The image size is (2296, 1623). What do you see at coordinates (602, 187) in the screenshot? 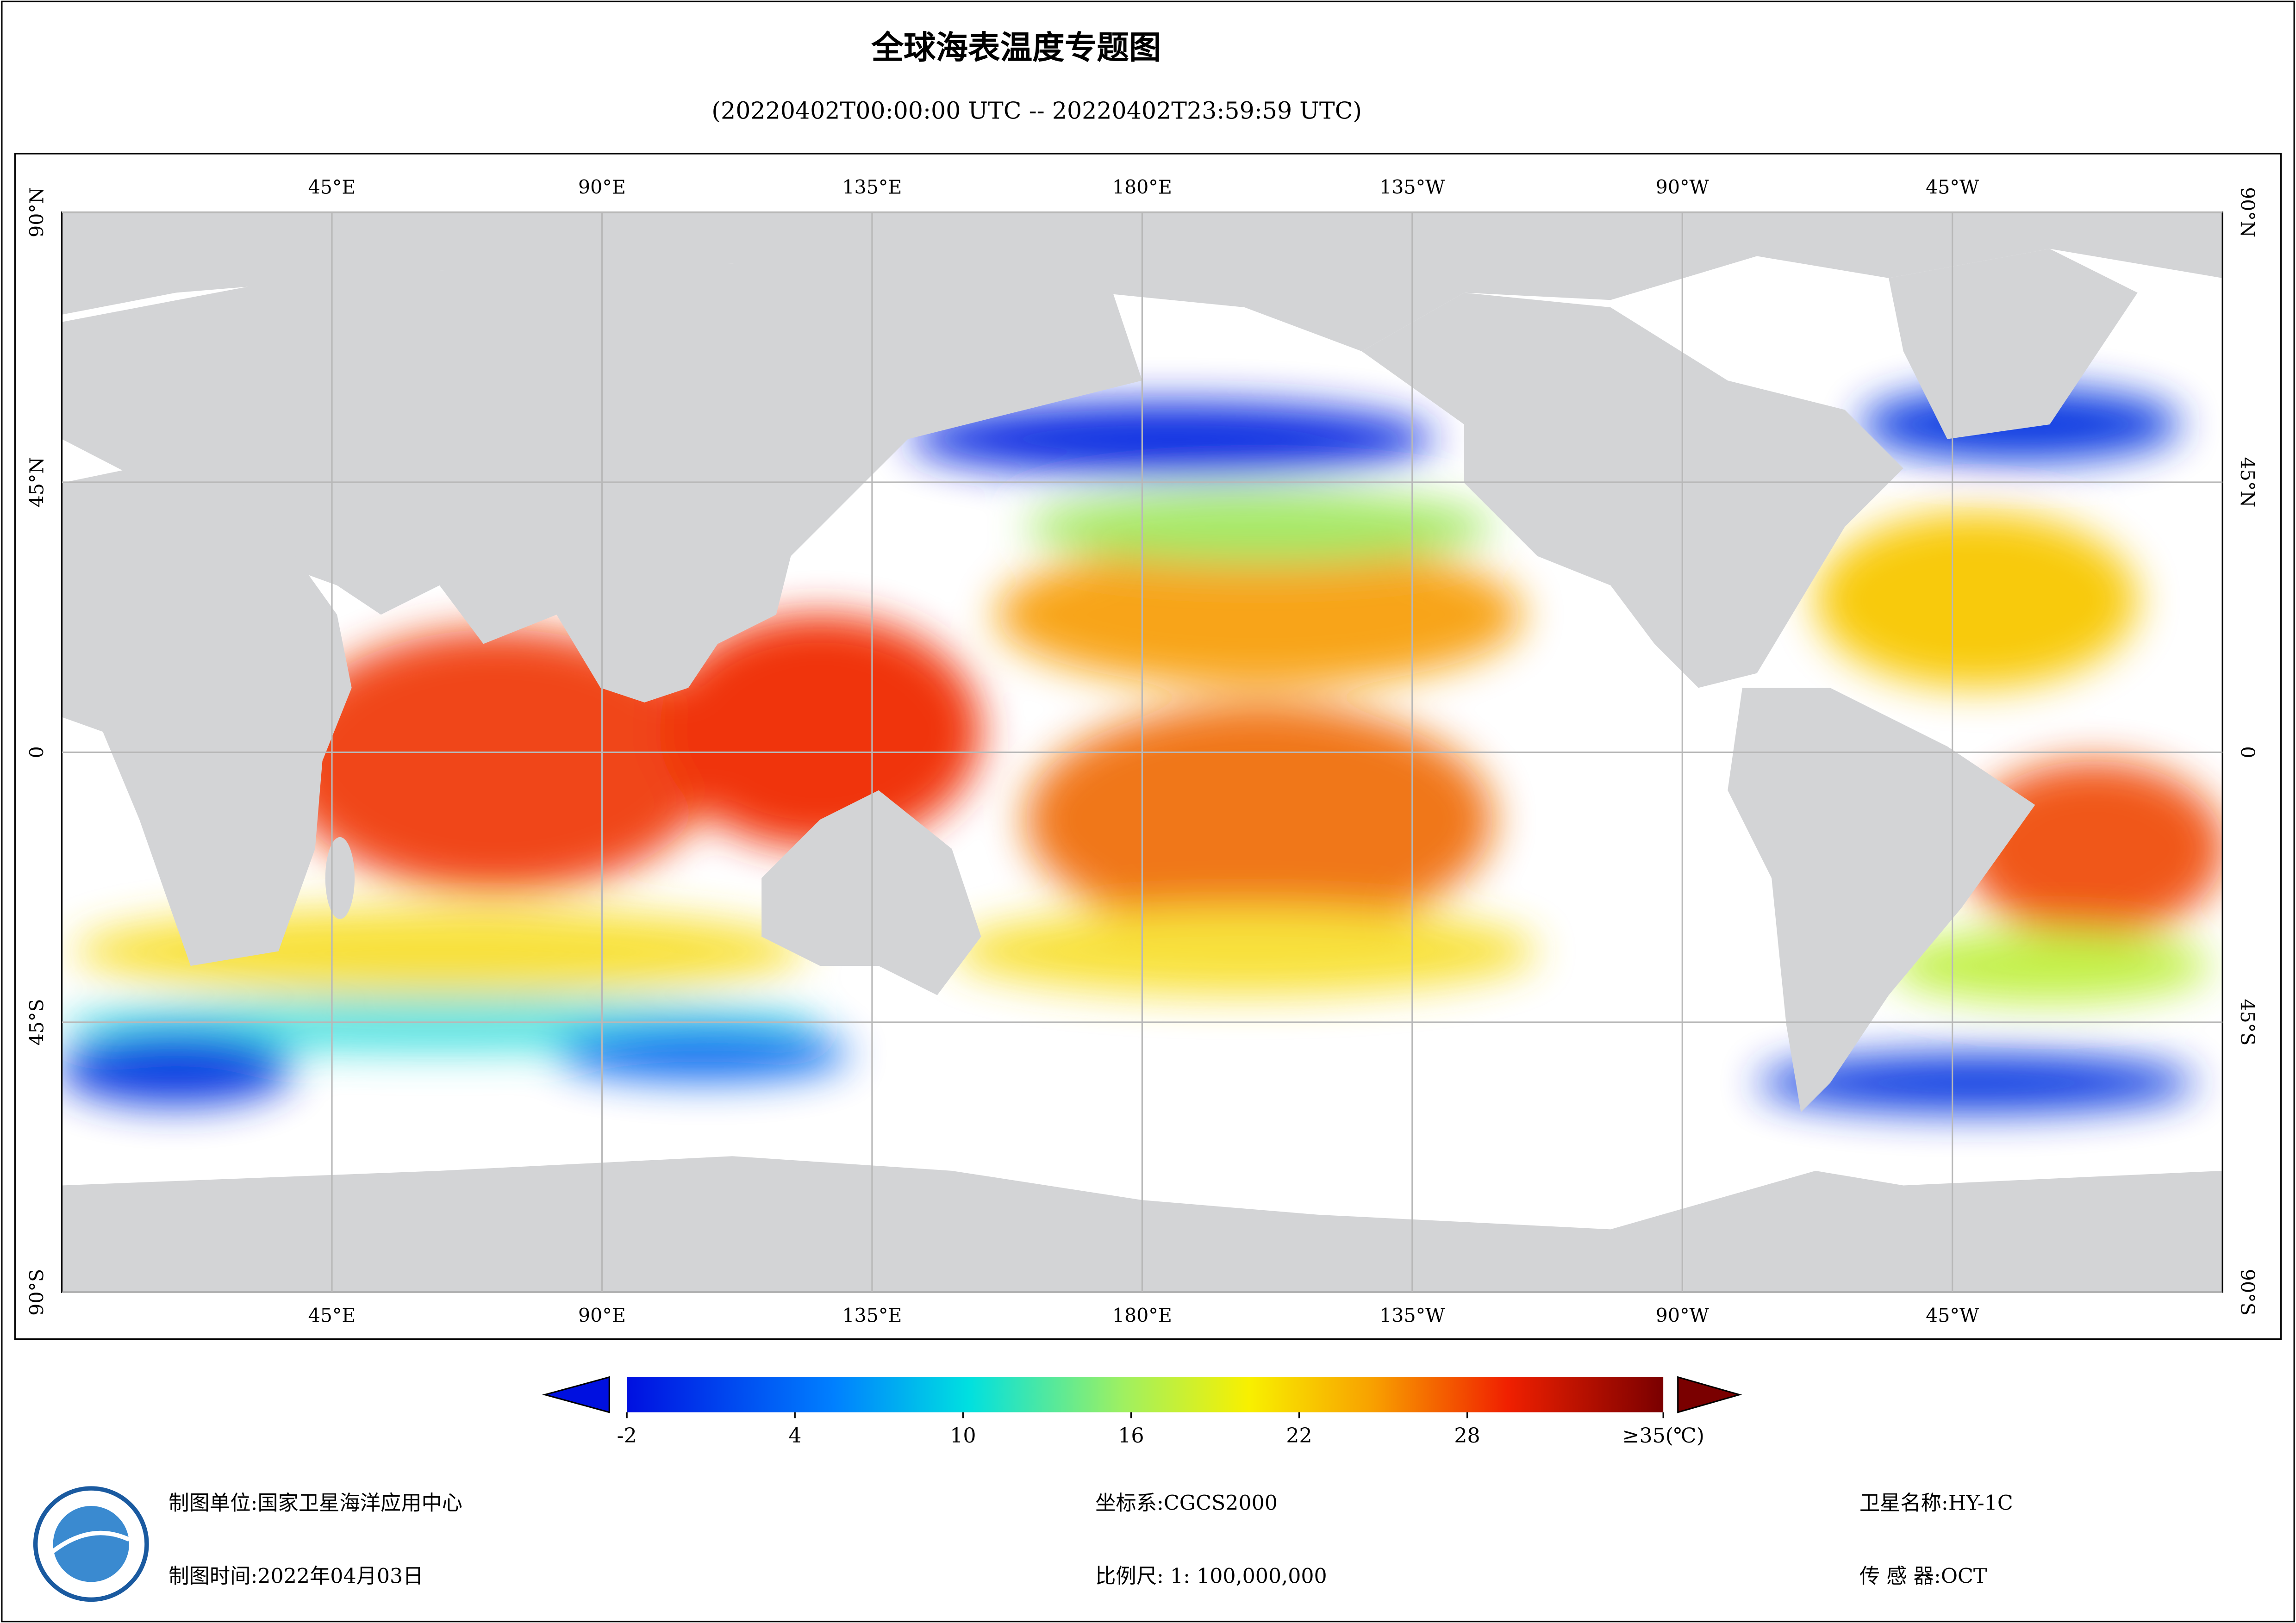
I see `lon-label-top: 90°E` at bounding box center [602, 187].